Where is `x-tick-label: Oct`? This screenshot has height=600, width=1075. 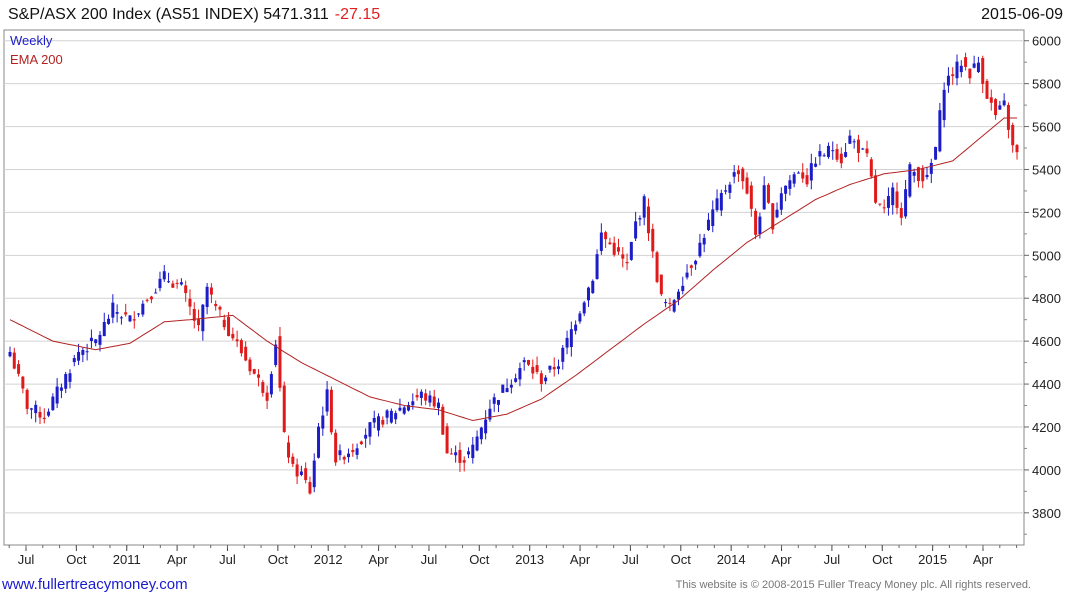 x-tick-label: Oct is located at coordinates (882, 559).